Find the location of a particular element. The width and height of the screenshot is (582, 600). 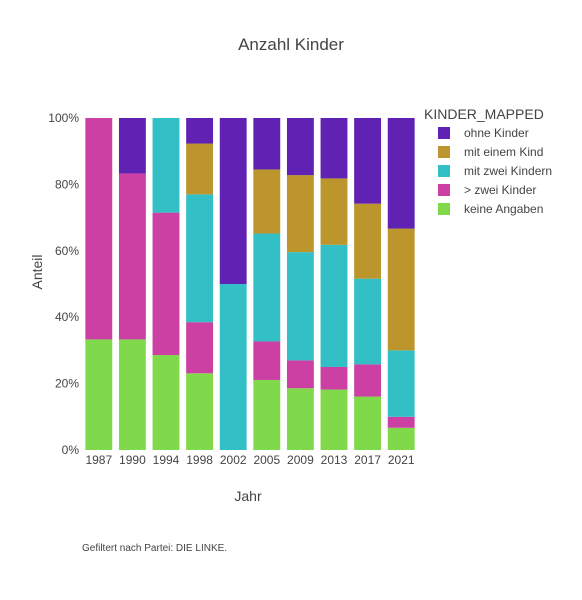

bar-2021-zwei-kinder is located at coordinates (401, 422).